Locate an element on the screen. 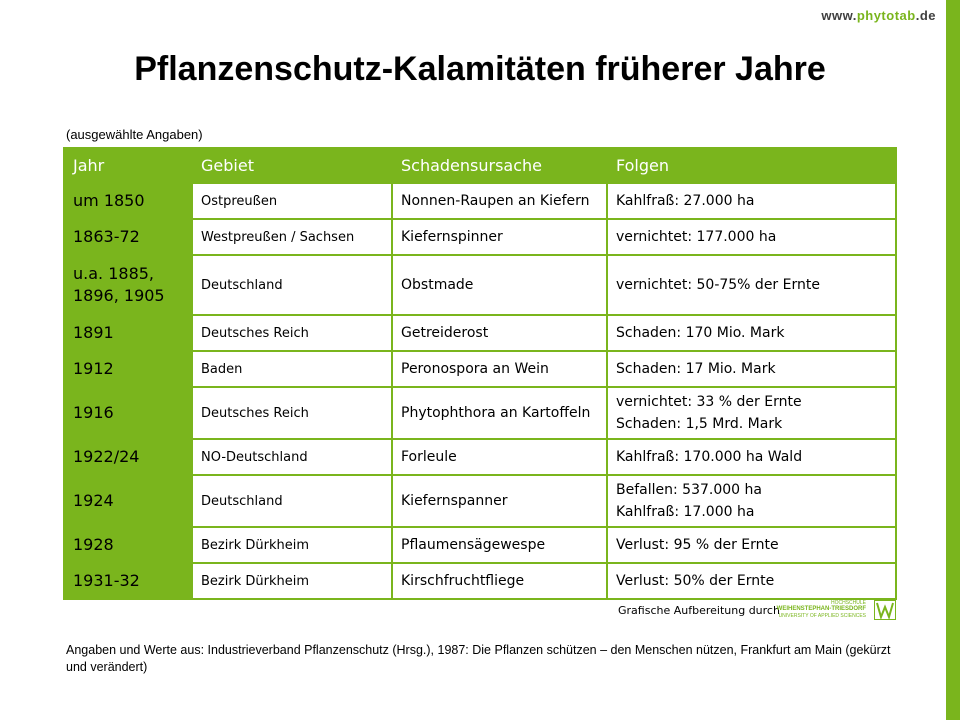 The height and width of the screenshot is (720, 960). cell-folgen-line: Schaden: 170 Mio. Mark is located at coordinates (700, 333).